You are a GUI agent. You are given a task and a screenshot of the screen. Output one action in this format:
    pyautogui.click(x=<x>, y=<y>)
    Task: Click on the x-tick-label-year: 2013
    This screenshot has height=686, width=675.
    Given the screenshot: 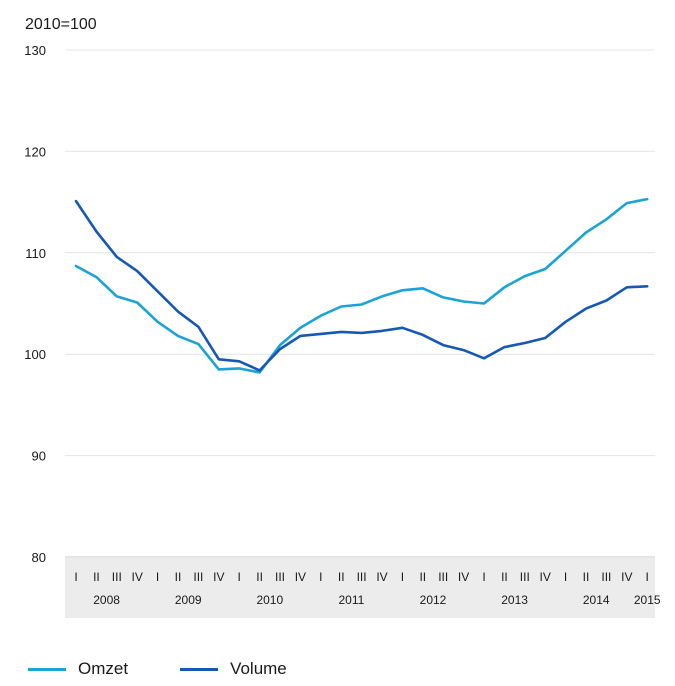 What is the action you would take?
    pyautogui.click(x=514, y=600)
    